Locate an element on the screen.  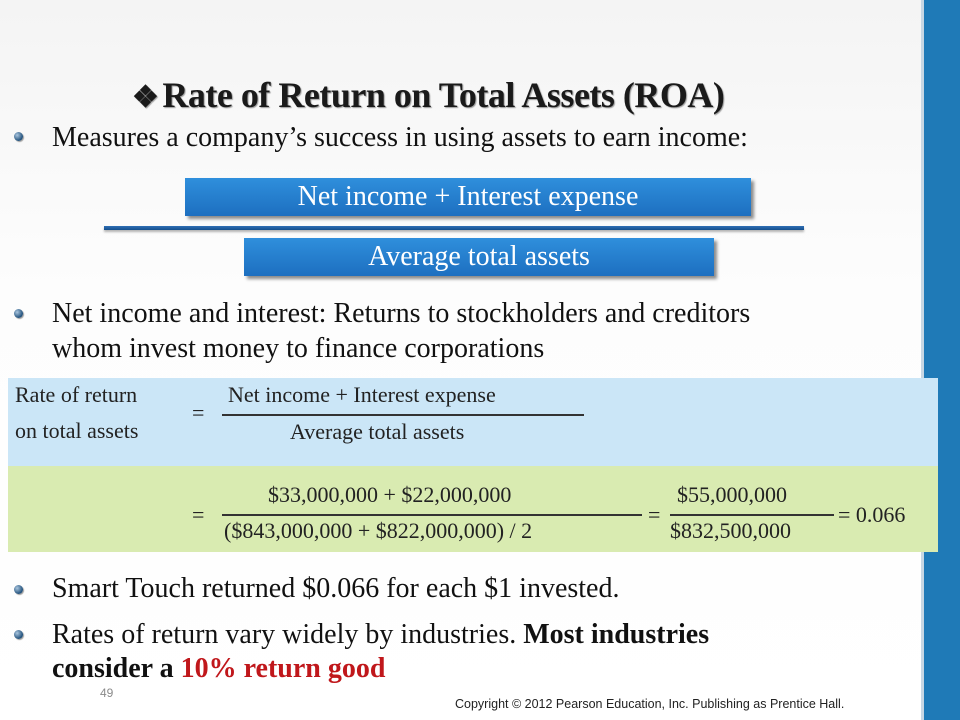
formula-fraction-line is located at coordinates (454, 228).